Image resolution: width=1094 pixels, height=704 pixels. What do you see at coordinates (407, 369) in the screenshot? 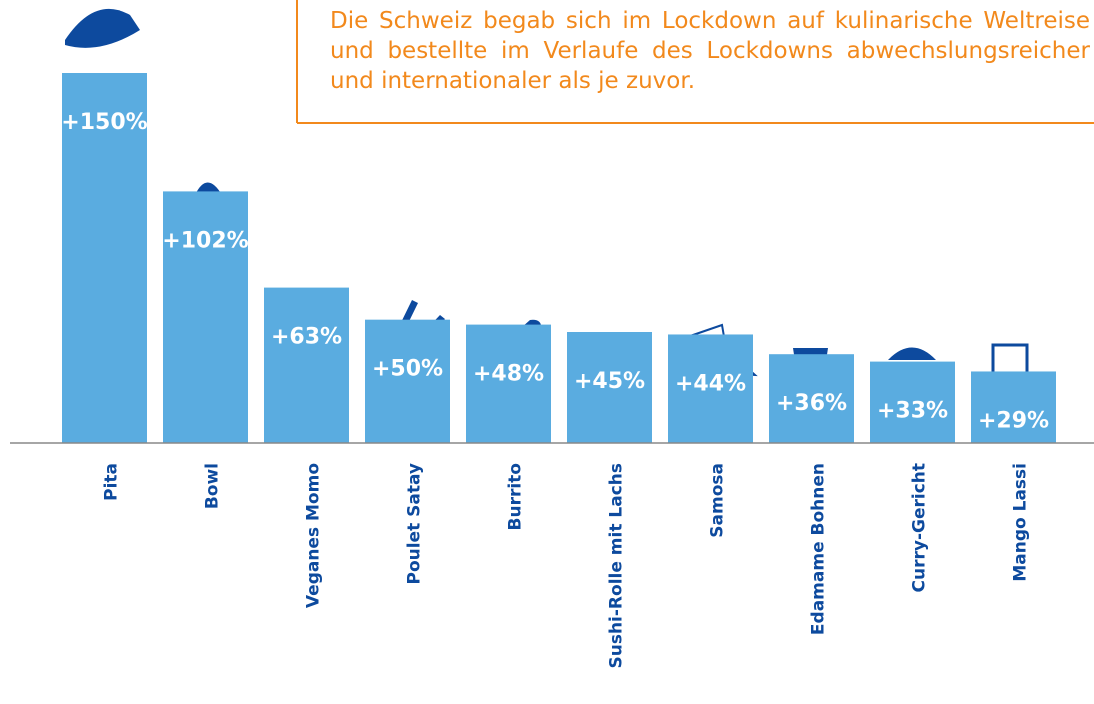
I see `value-label: +50%` at bounding box center [407, 369].